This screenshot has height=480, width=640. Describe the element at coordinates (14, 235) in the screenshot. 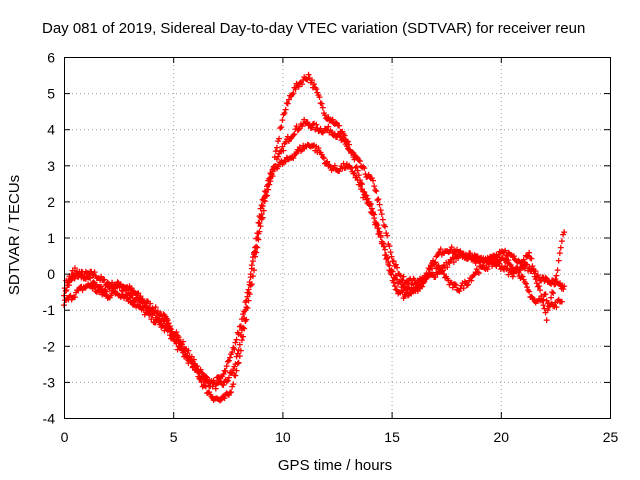

I see `y-axis-label: SDTVAR / TECUs` at that location.